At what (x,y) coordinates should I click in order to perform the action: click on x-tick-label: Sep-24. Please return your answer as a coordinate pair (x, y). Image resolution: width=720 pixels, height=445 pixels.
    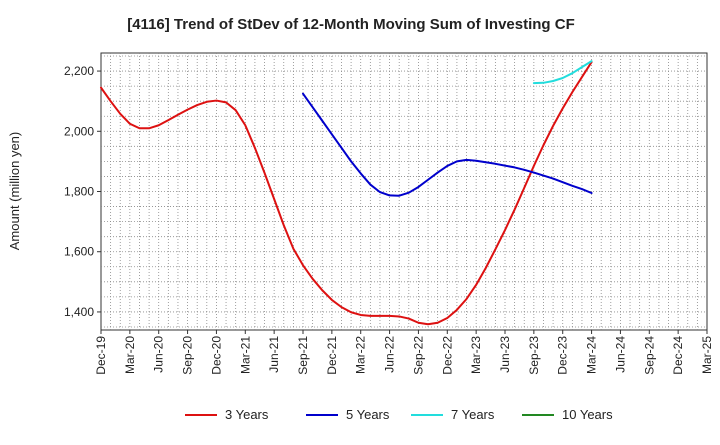
    Looking at the image, I should click on (649, 355).